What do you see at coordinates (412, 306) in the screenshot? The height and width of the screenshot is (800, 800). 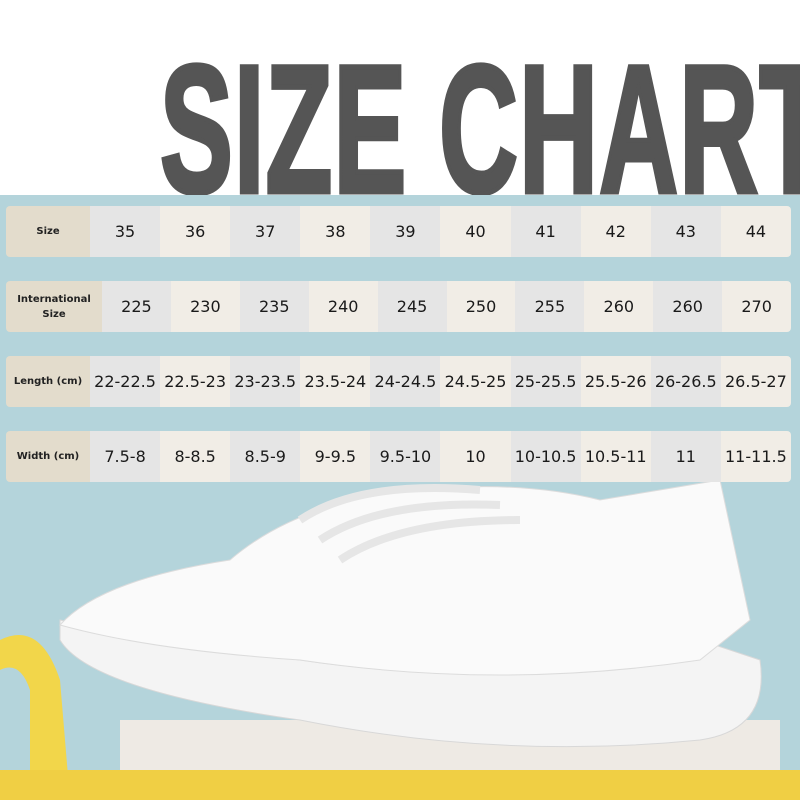 I see `table-cell: 245` at bounding box center [412, 306].